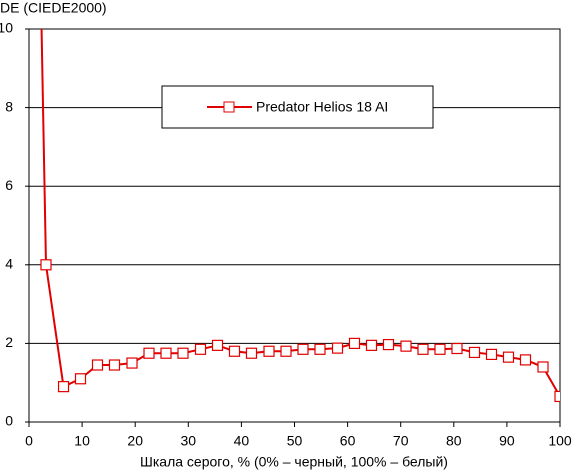 The image size is (573, 472). Describe the element at coordinates (135, 441) in the screenshot. I see `x-tick-label: 20` at that location.